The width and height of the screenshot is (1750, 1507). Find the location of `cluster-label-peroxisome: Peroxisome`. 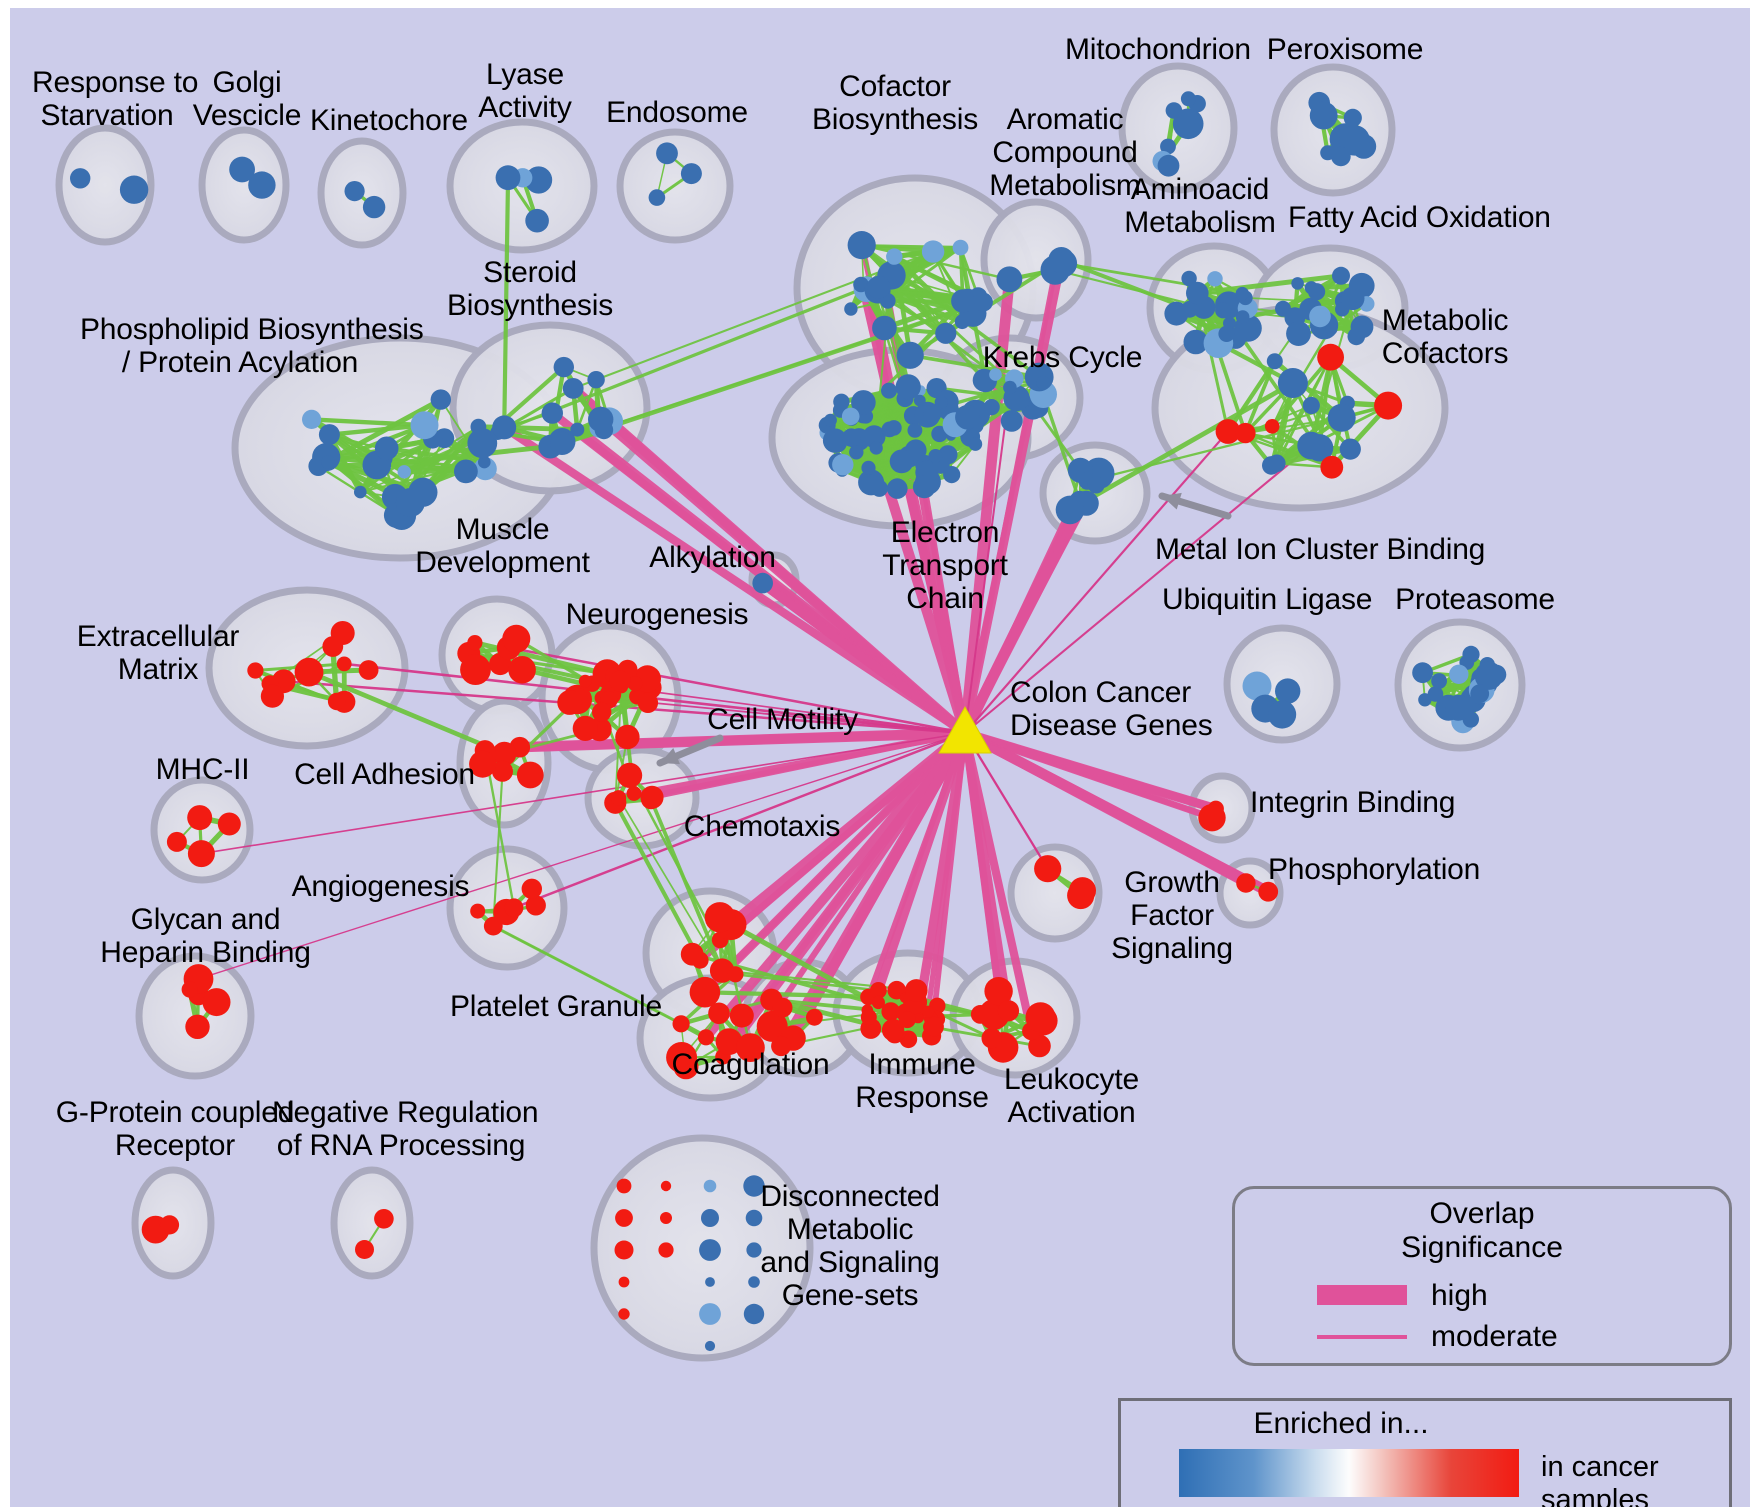

cluster-label-peroxisome: Peroxisome is located at coordinates (1345, 49).